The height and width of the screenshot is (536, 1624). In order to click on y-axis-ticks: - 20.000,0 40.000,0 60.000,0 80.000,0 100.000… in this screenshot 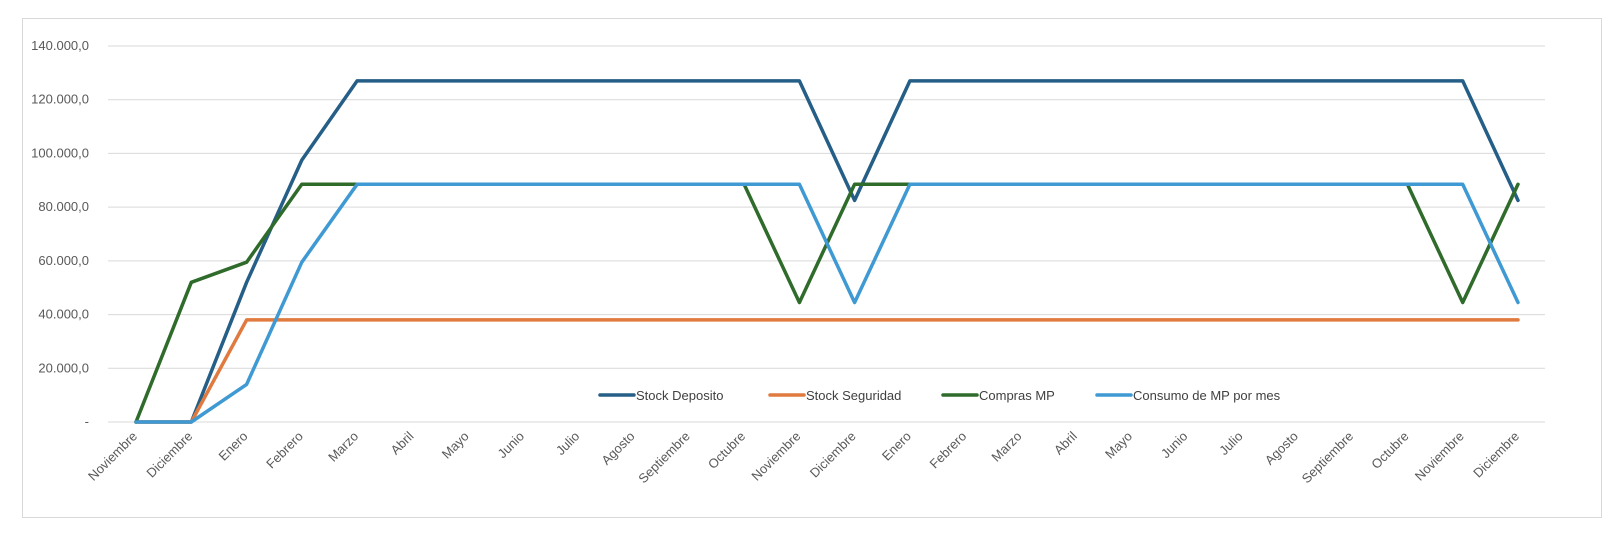, I will do `click(60, 233)`.